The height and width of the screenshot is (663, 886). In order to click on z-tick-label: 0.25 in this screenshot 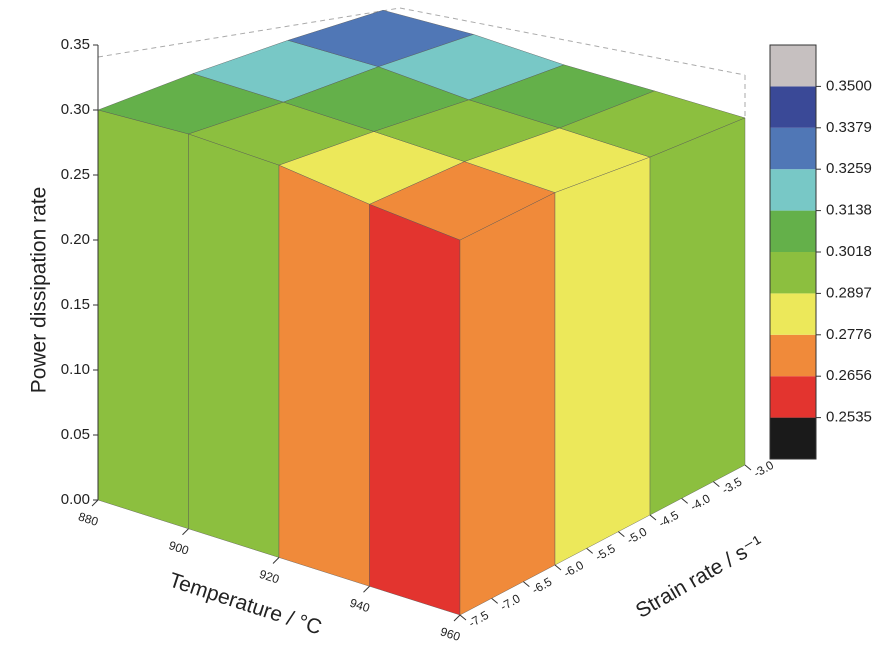, I will do `click(75, 174)`.